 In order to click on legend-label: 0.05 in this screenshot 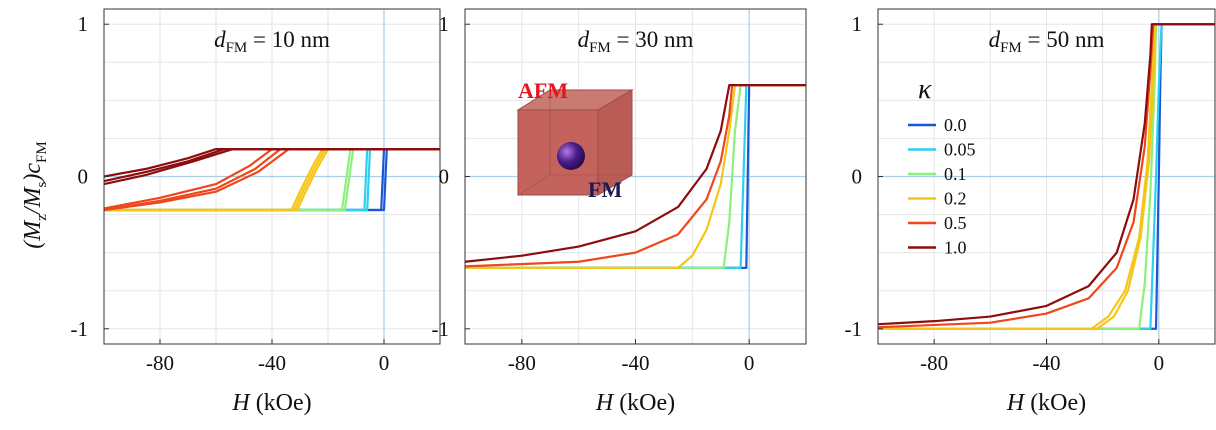, I will do `click(960, 150)`.